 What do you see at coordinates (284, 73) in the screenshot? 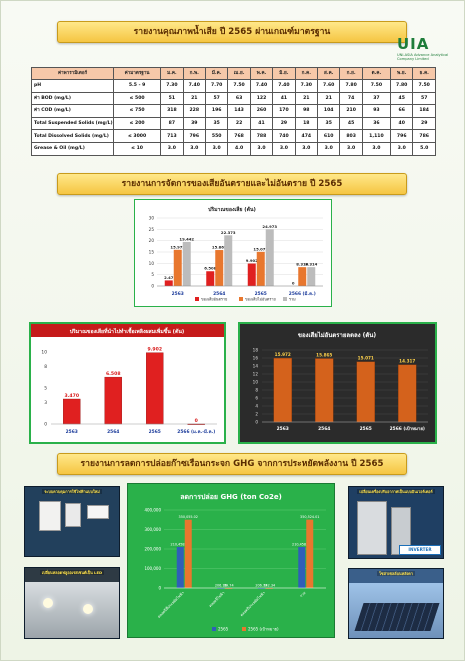
I see `header-month: มิ.ย.` at bounding box center [284, 73].